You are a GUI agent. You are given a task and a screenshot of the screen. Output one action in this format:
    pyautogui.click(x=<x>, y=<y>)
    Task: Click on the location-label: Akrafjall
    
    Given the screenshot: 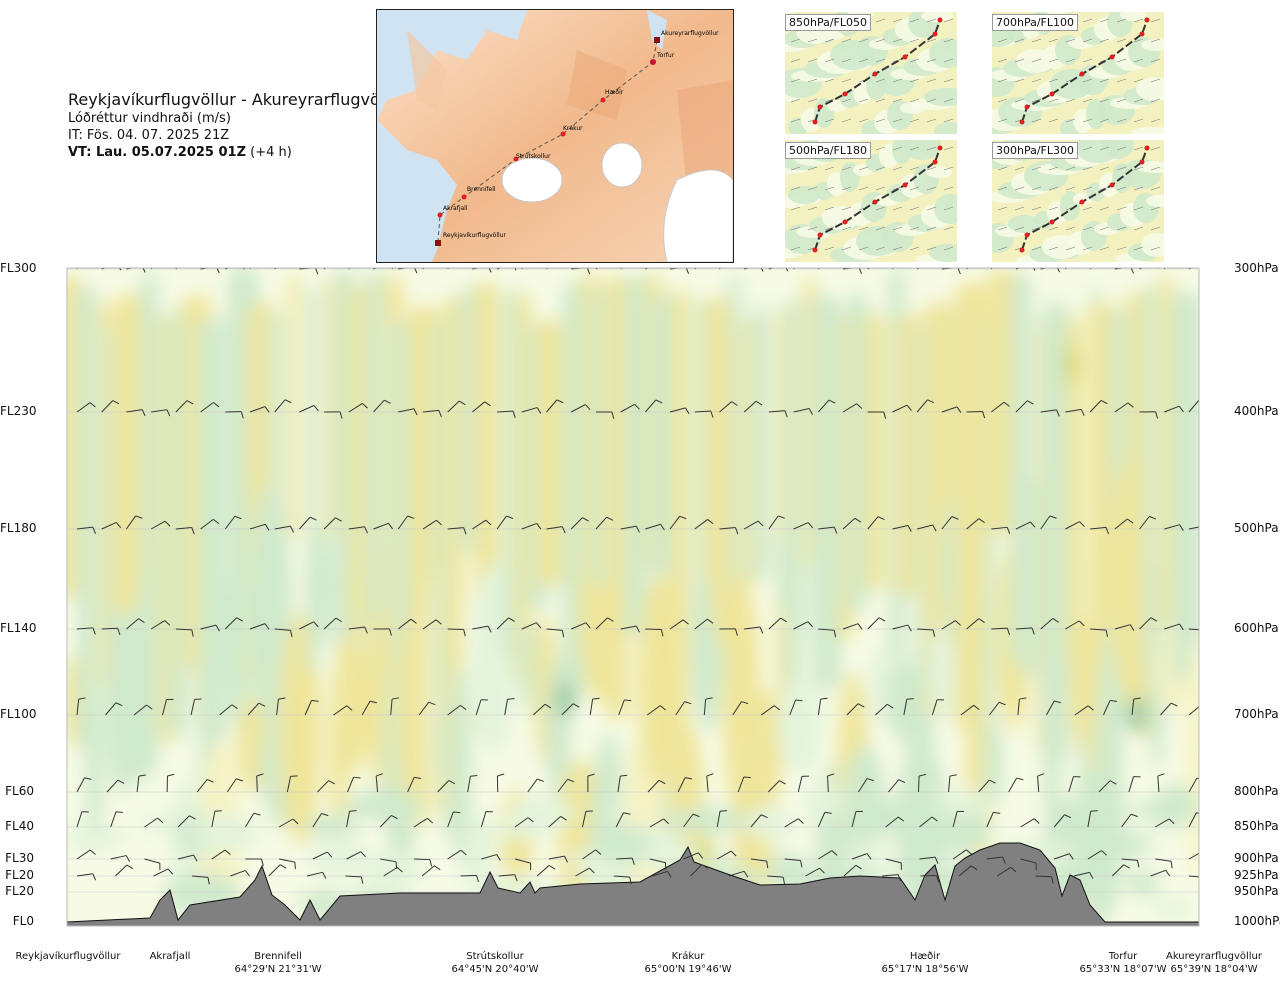 What is the action you would take?
    pyautogui.click(x=170, y=956)
    